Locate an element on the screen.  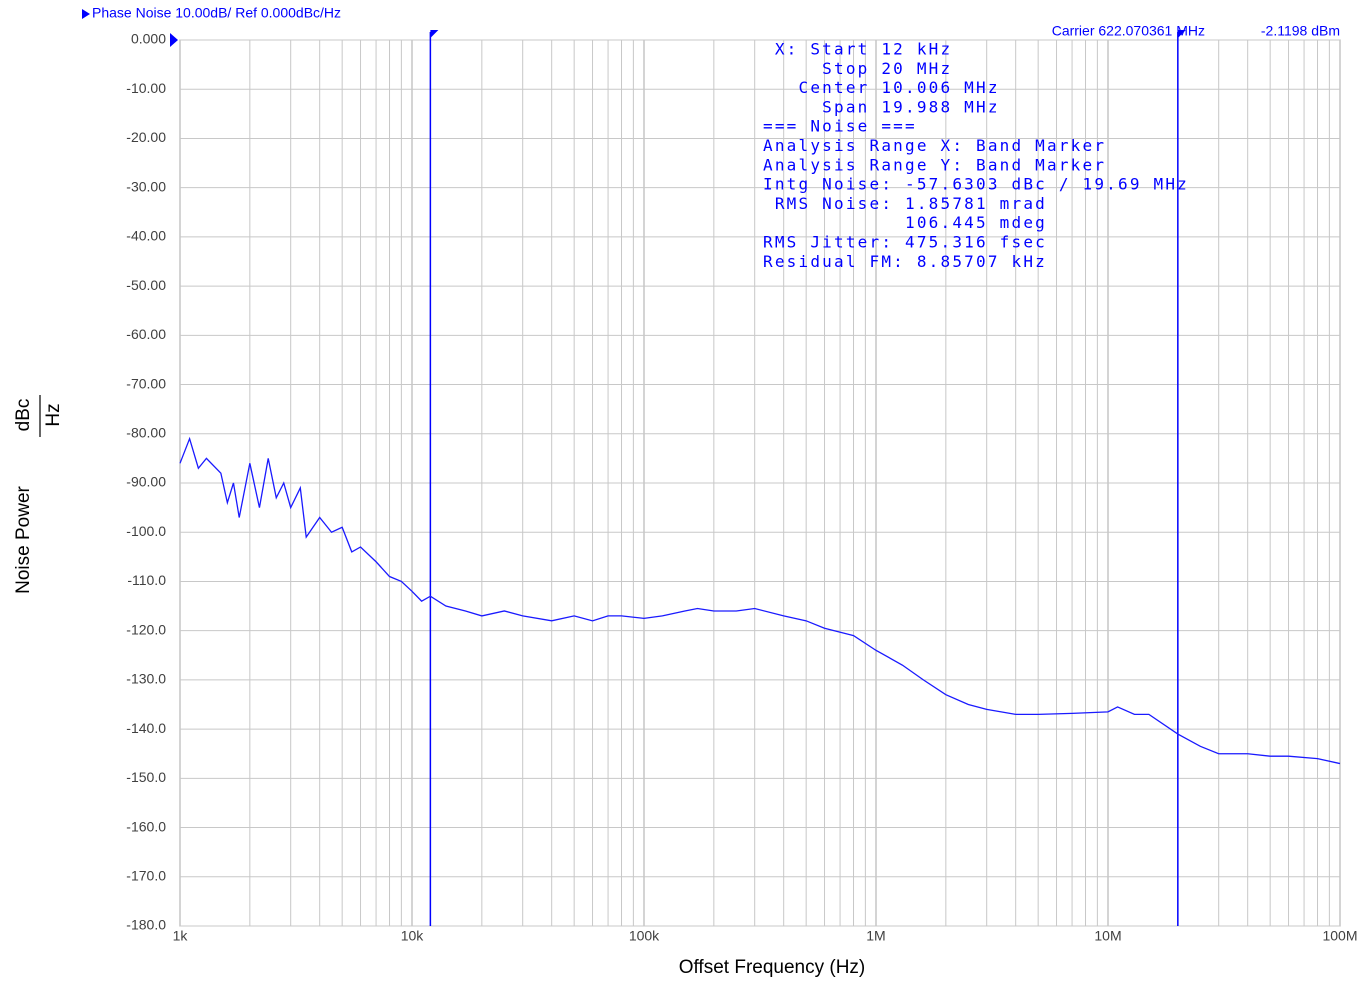
info-line: Residual FM: 8.85707 kHz is located at coordinates (905, 261).